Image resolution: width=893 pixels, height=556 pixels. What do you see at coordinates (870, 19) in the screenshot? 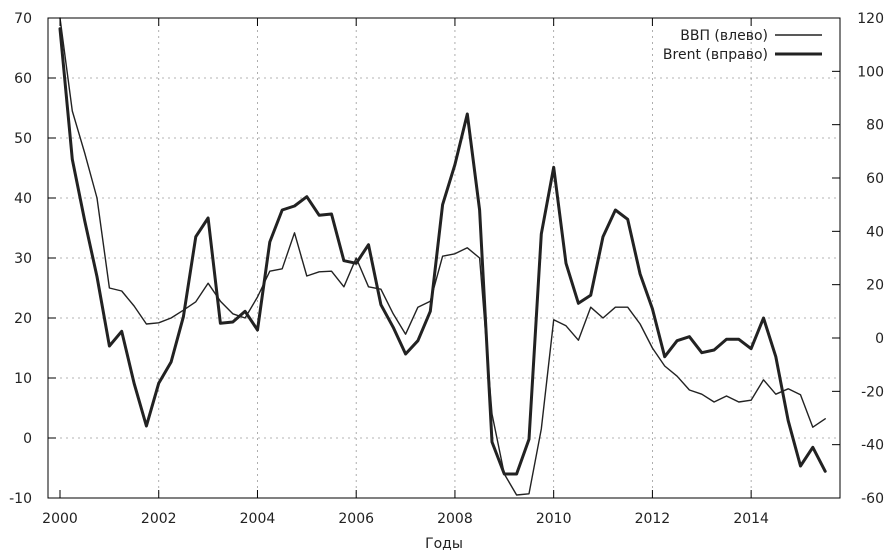
I see `y-right-tick-label: 120` at bounding box center [870, 19].